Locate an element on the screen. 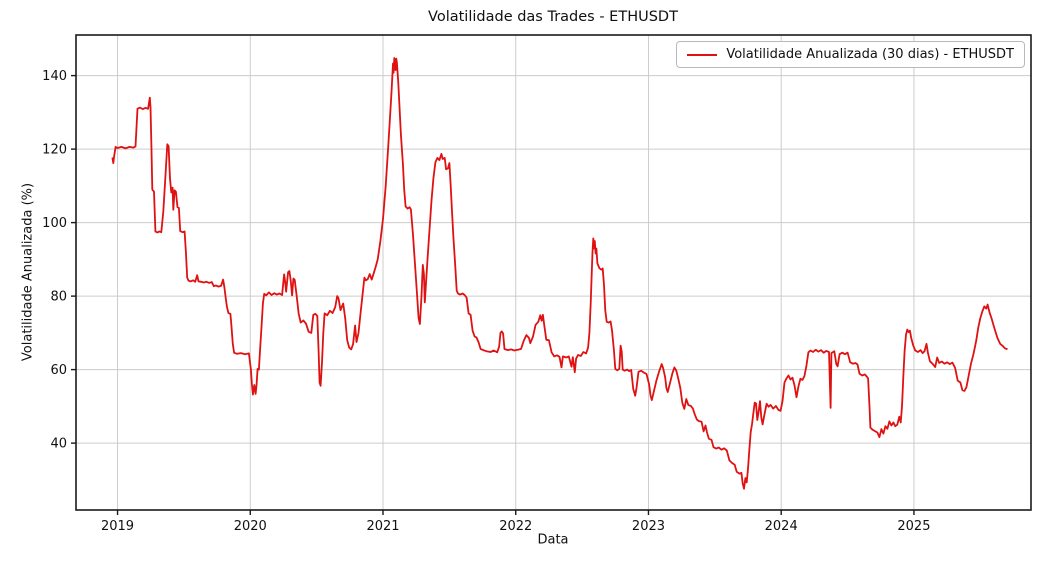 This screenshot has height=562, width=1058. y-tick-label: 60 is located at coordinates (58, 370).